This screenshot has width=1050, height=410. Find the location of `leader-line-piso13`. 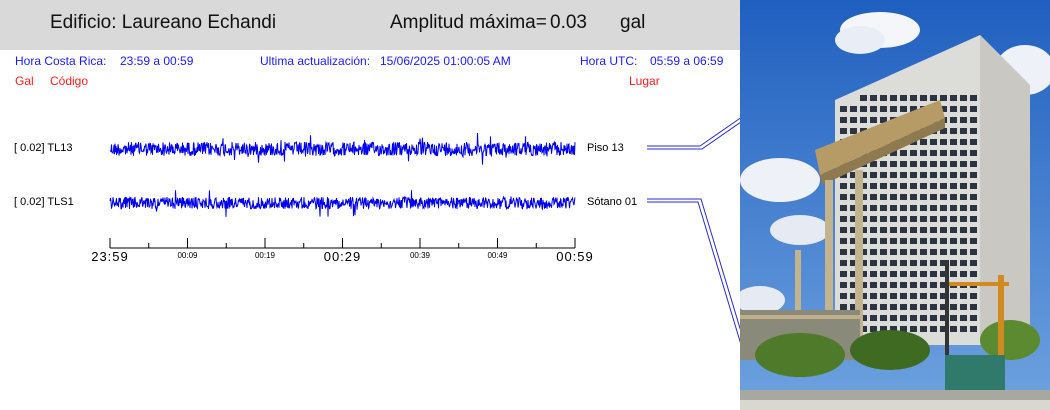

leader-line-piso13 is located at coordinates (693, 132).